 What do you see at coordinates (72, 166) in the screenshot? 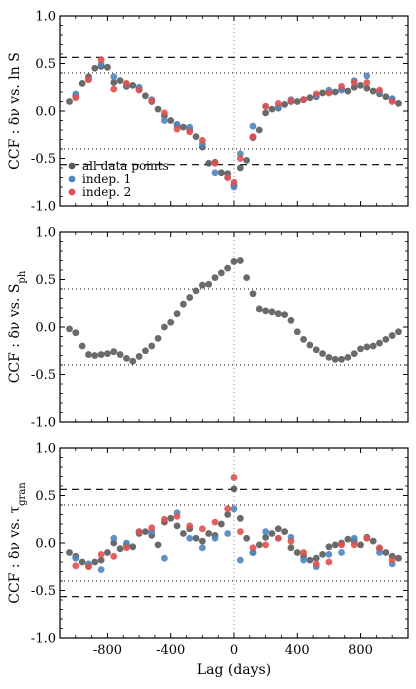
I see `legend-marker` at bounding box center [72, 166].